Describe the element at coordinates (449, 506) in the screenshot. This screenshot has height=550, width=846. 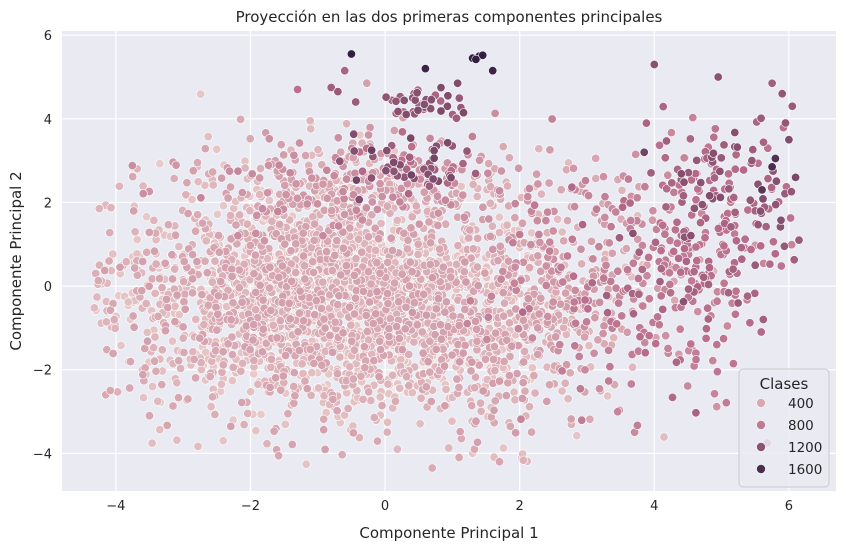
I see `x-tick-labels: −4 −2 0 2 4 6` at that location.